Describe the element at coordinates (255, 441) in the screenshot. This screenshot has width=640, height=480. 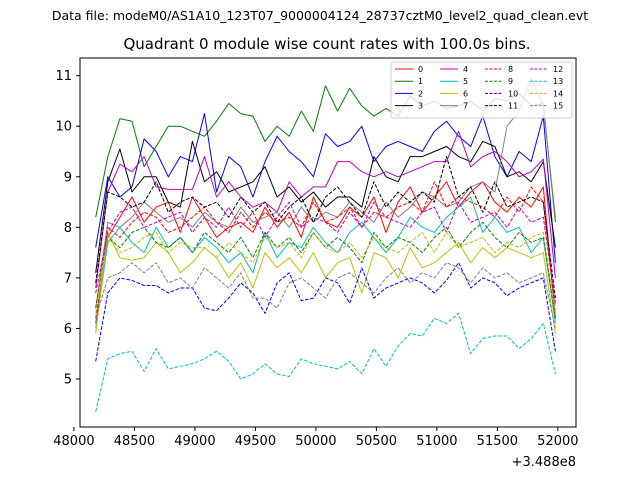
I see `x-tick-label: 49500` at that location.